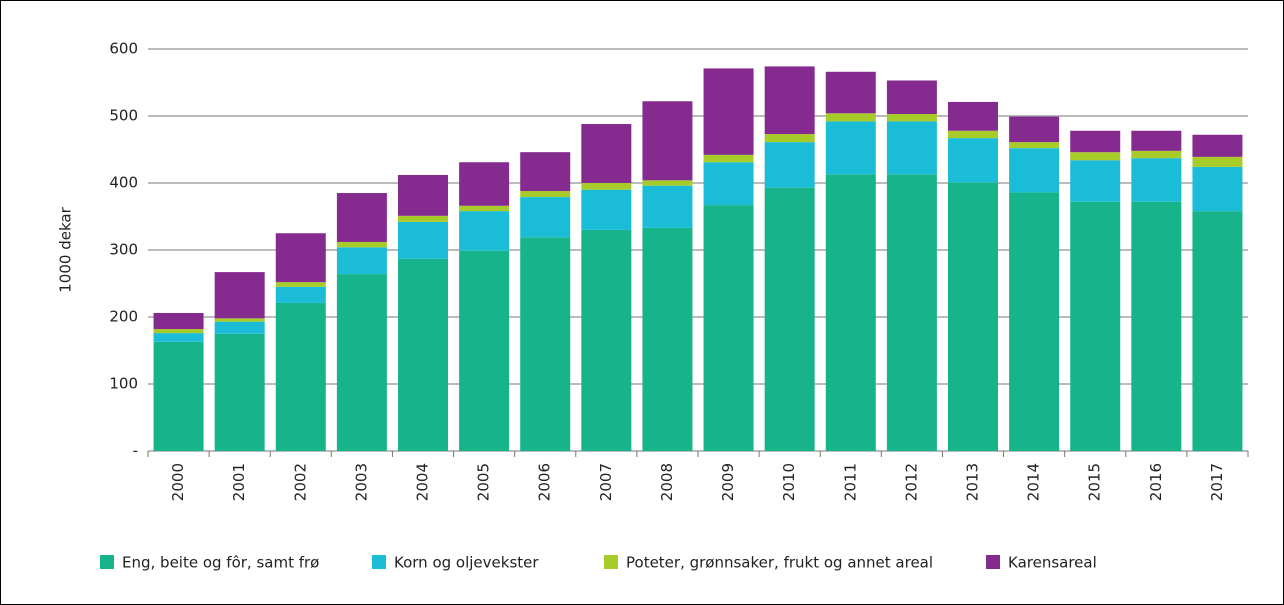 Image resolution: width=1284 pixels, height=605 pixels. I want to click on x-tick-label: 2007, so click(606, 482).